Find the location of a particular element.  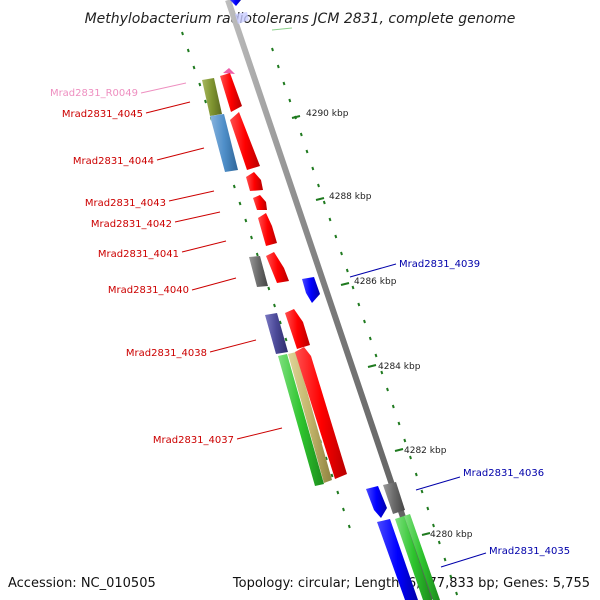

kbp-label: 4290 kbp is located at coordinates (327, 114).